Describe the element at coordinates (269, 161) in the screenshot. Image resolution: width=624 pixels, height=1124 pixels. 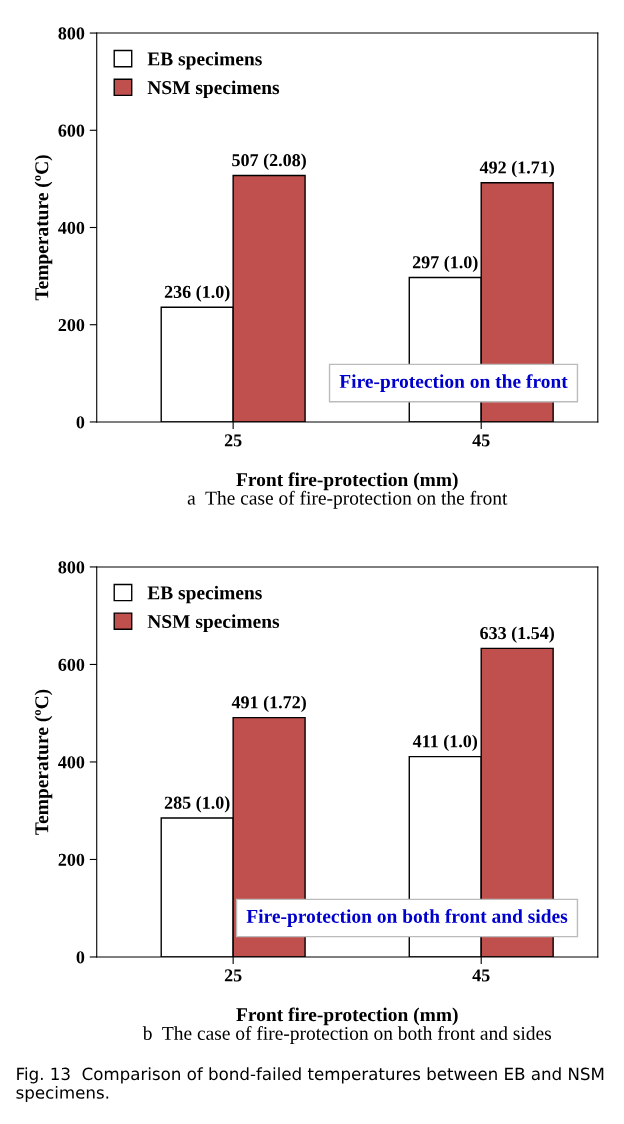
I see `data-label: 507 (2.08)` at that location.